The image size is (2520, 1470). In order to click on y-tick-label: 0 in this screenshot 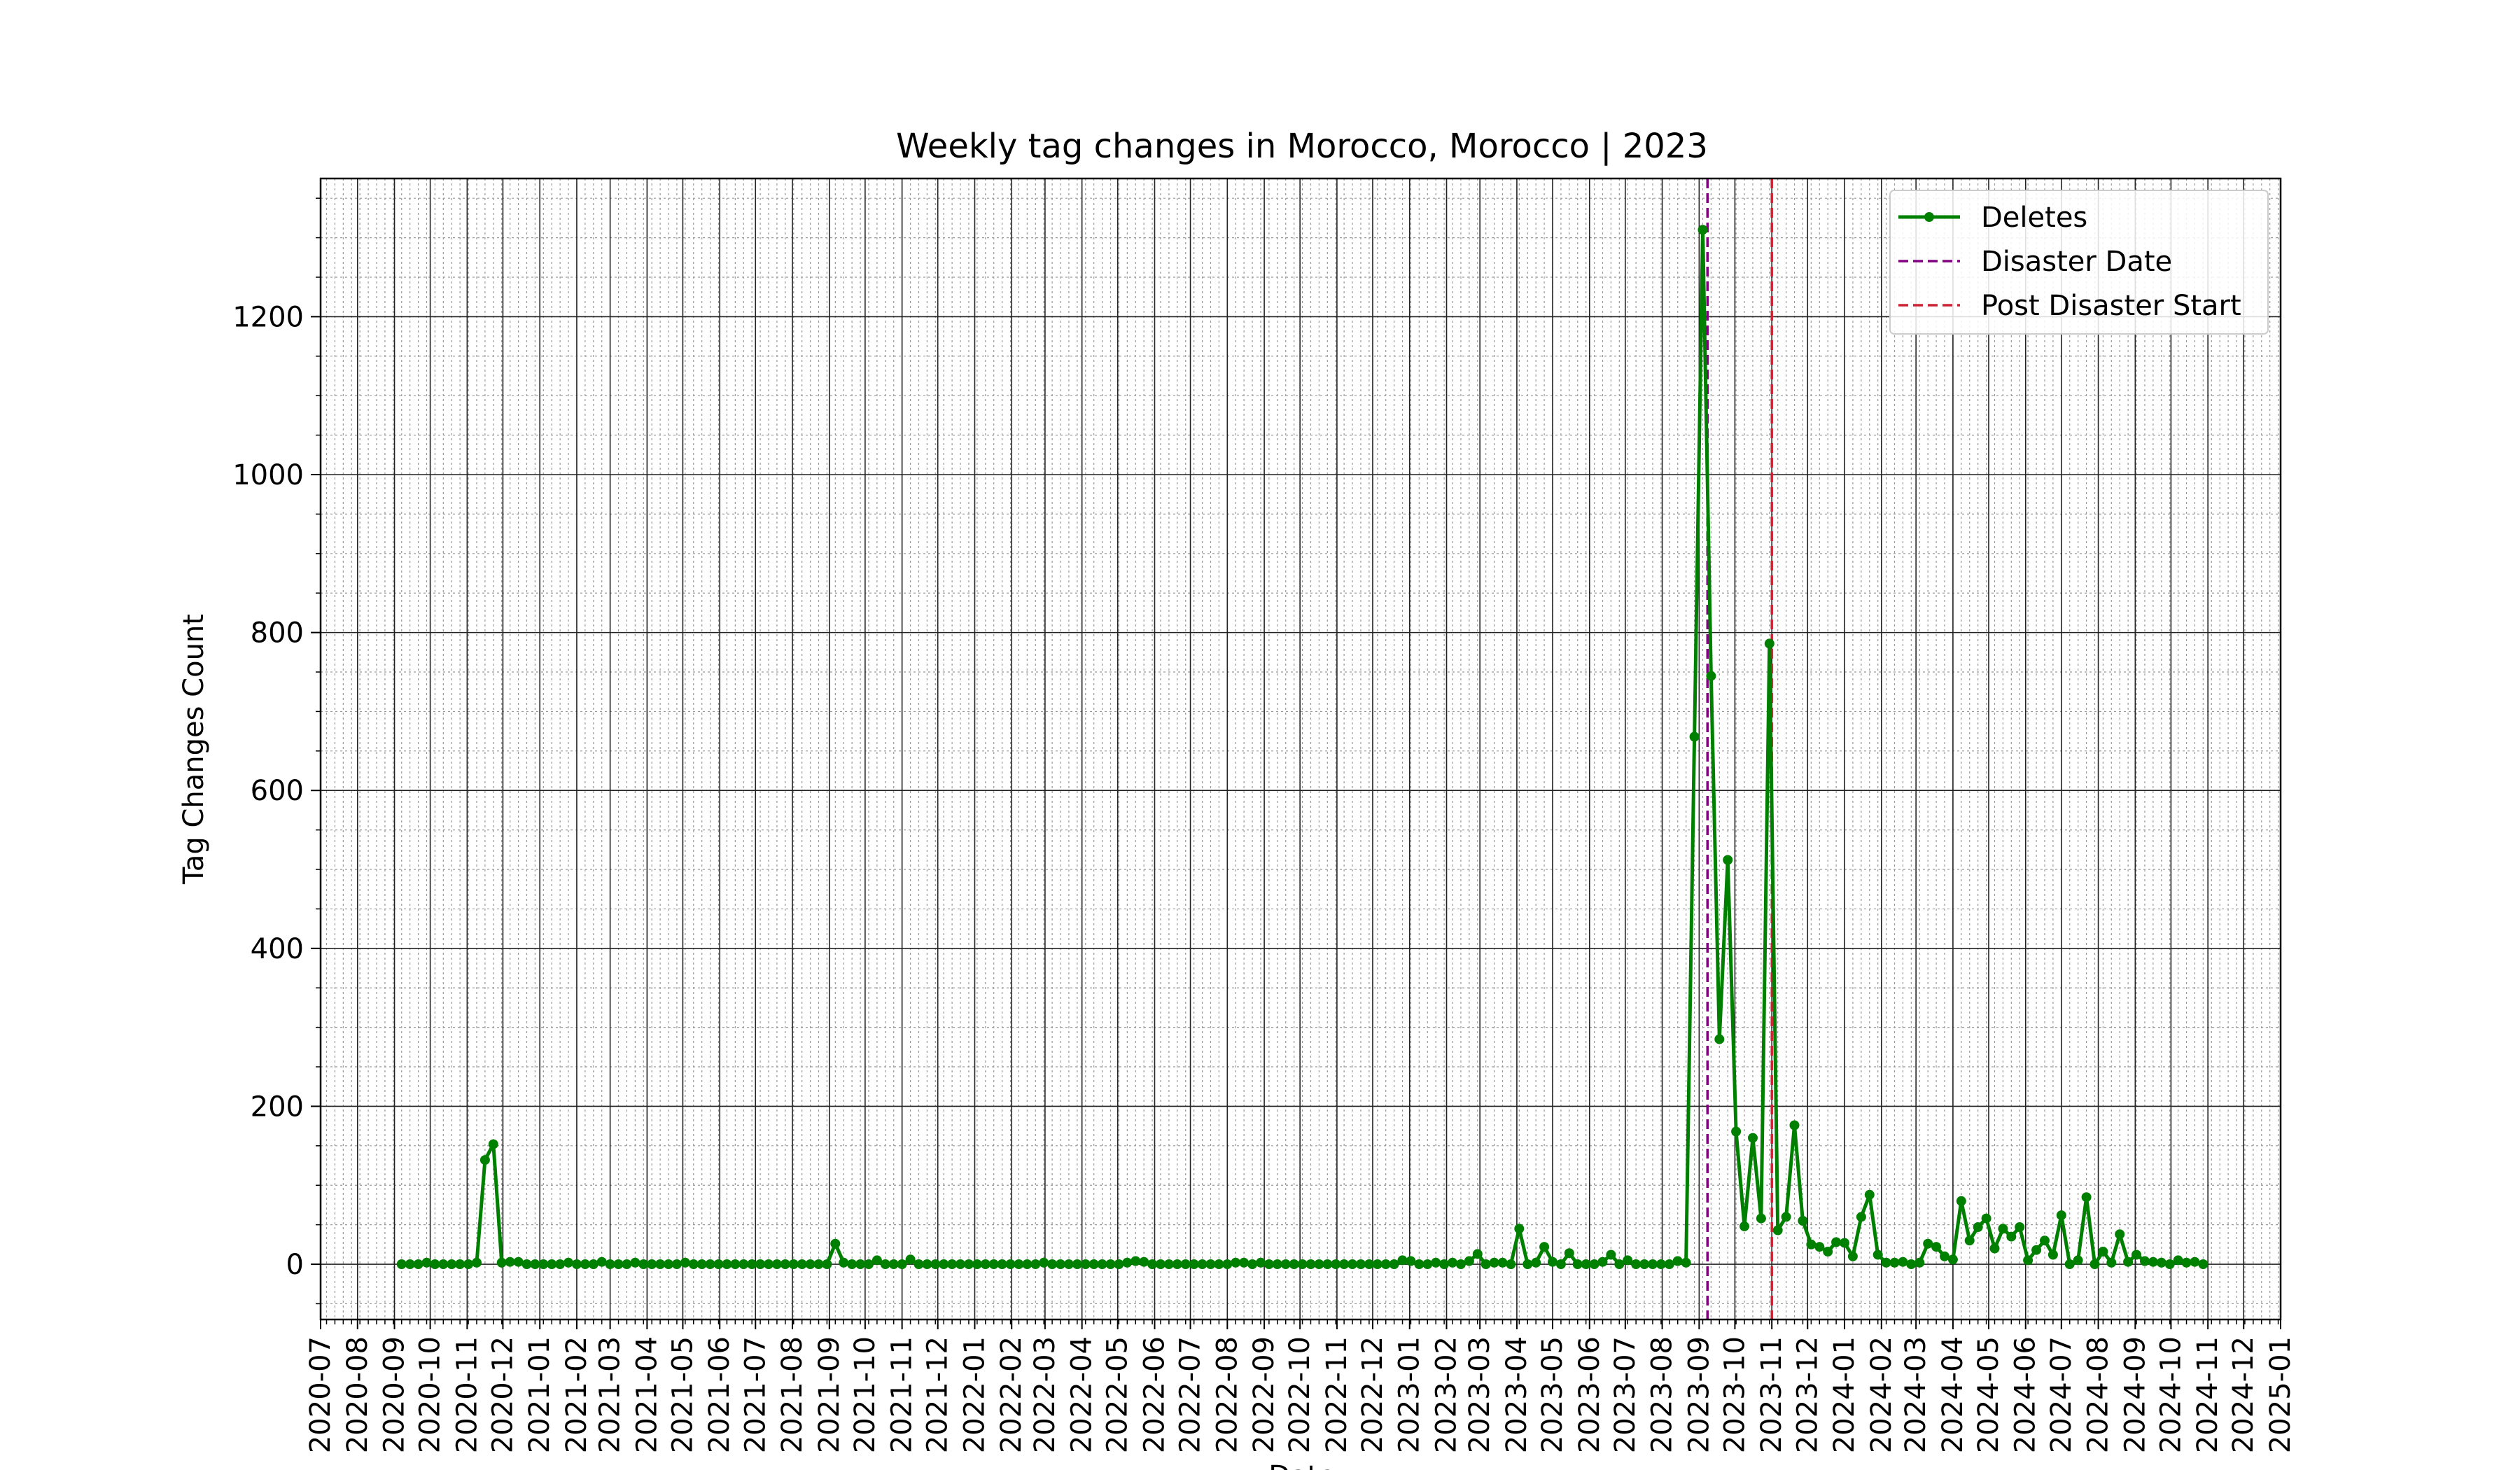, I will do `click(295, 1265)`.